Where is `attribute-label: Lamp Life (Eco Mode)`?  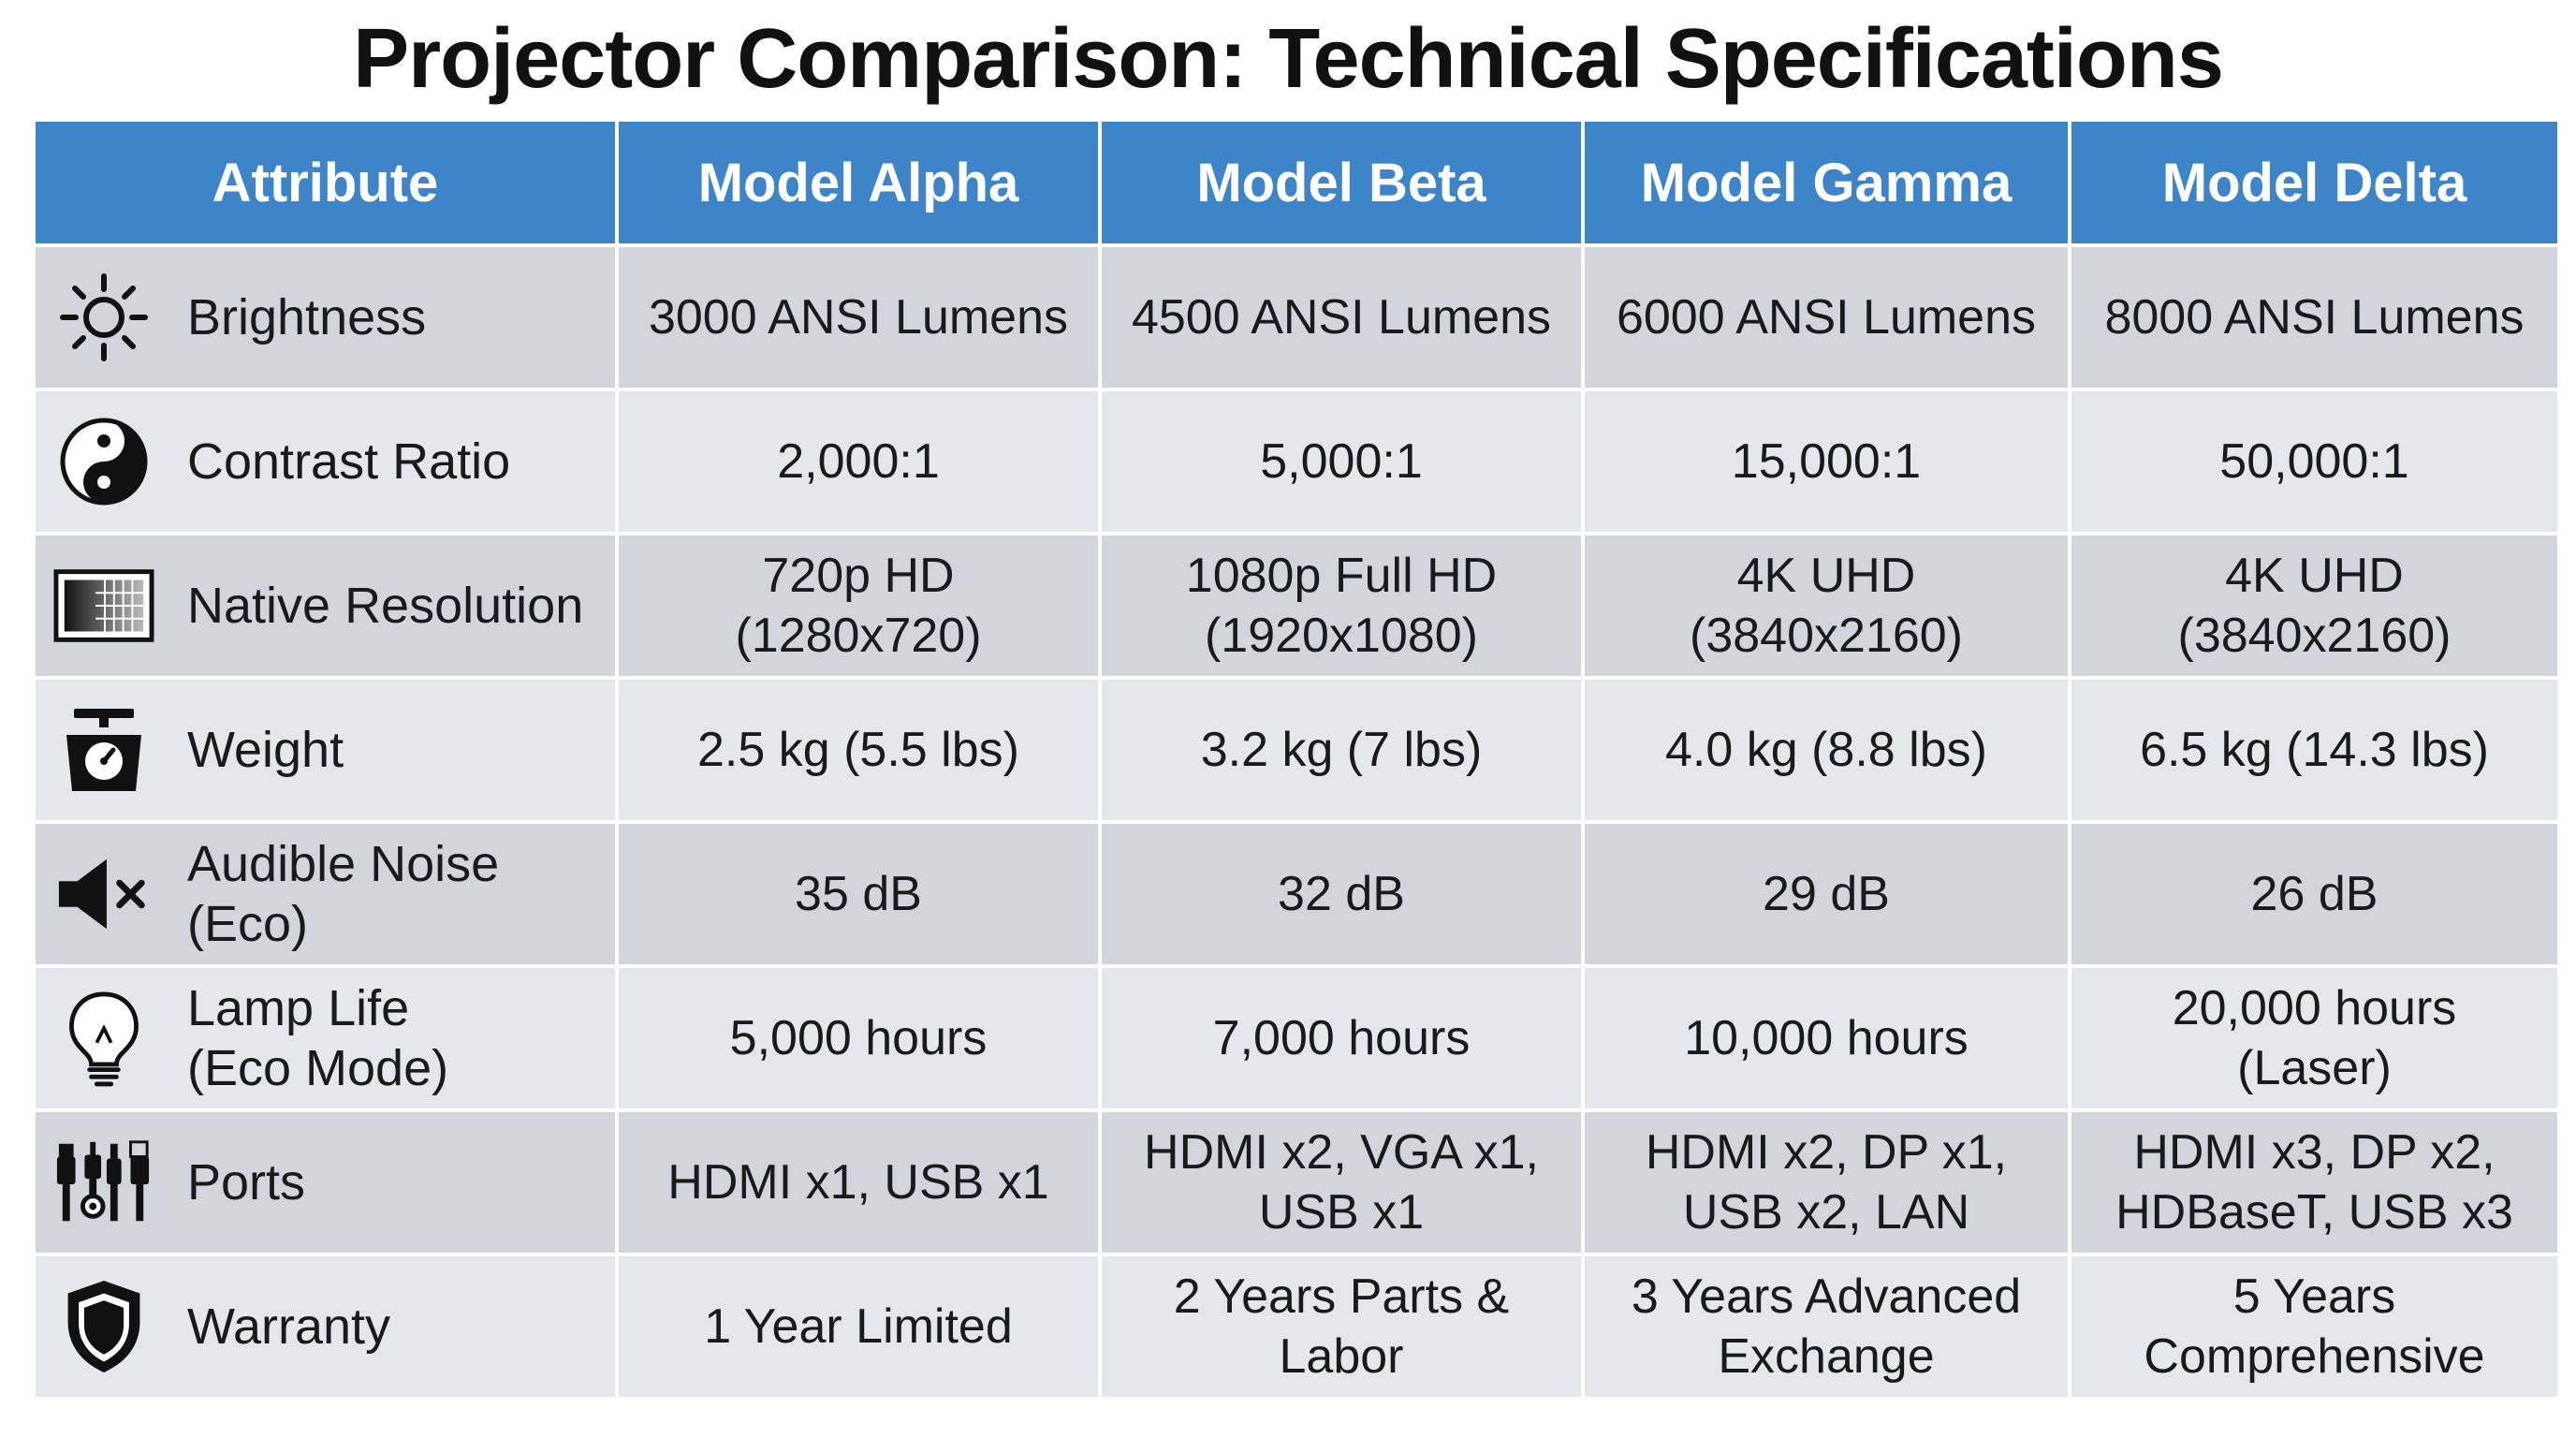
attribute-label: Lamp Life (Eco Mode) is located at coordinates (318, 1038).